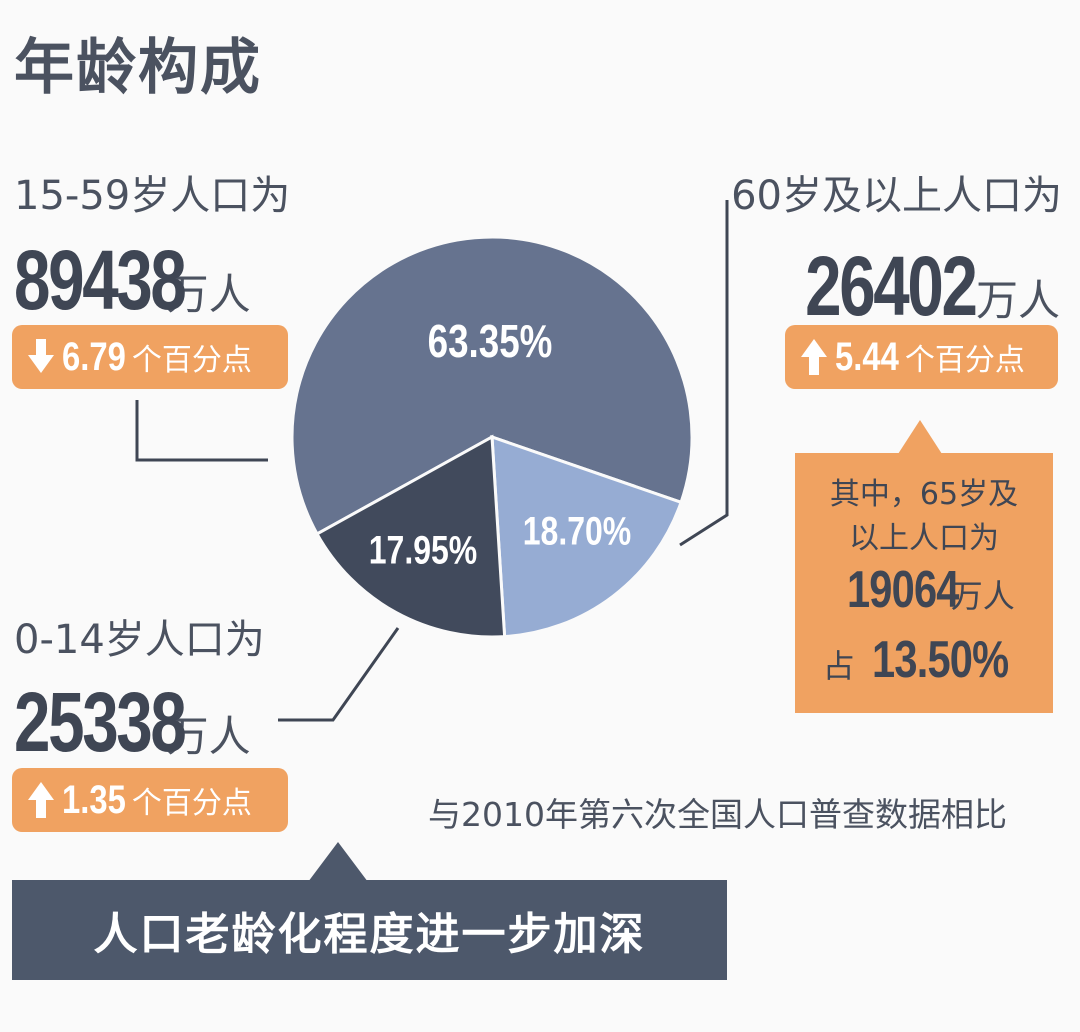  Describe the element at coordinates (100, 722) in the screenshot. I see `children-value: 25338` at that location.